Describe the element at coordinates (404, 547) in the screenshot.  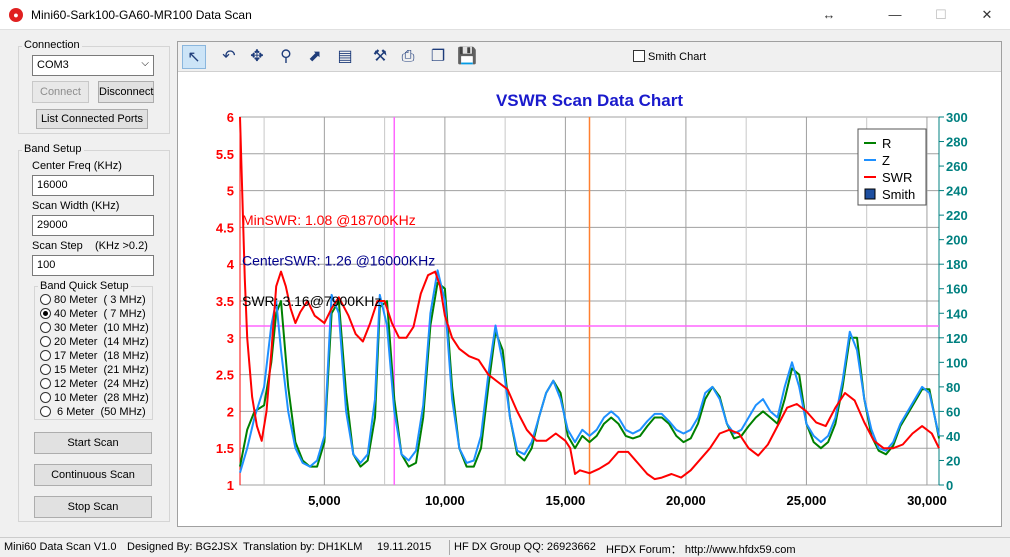
I see `status-date: 19.11.2015` at that location.